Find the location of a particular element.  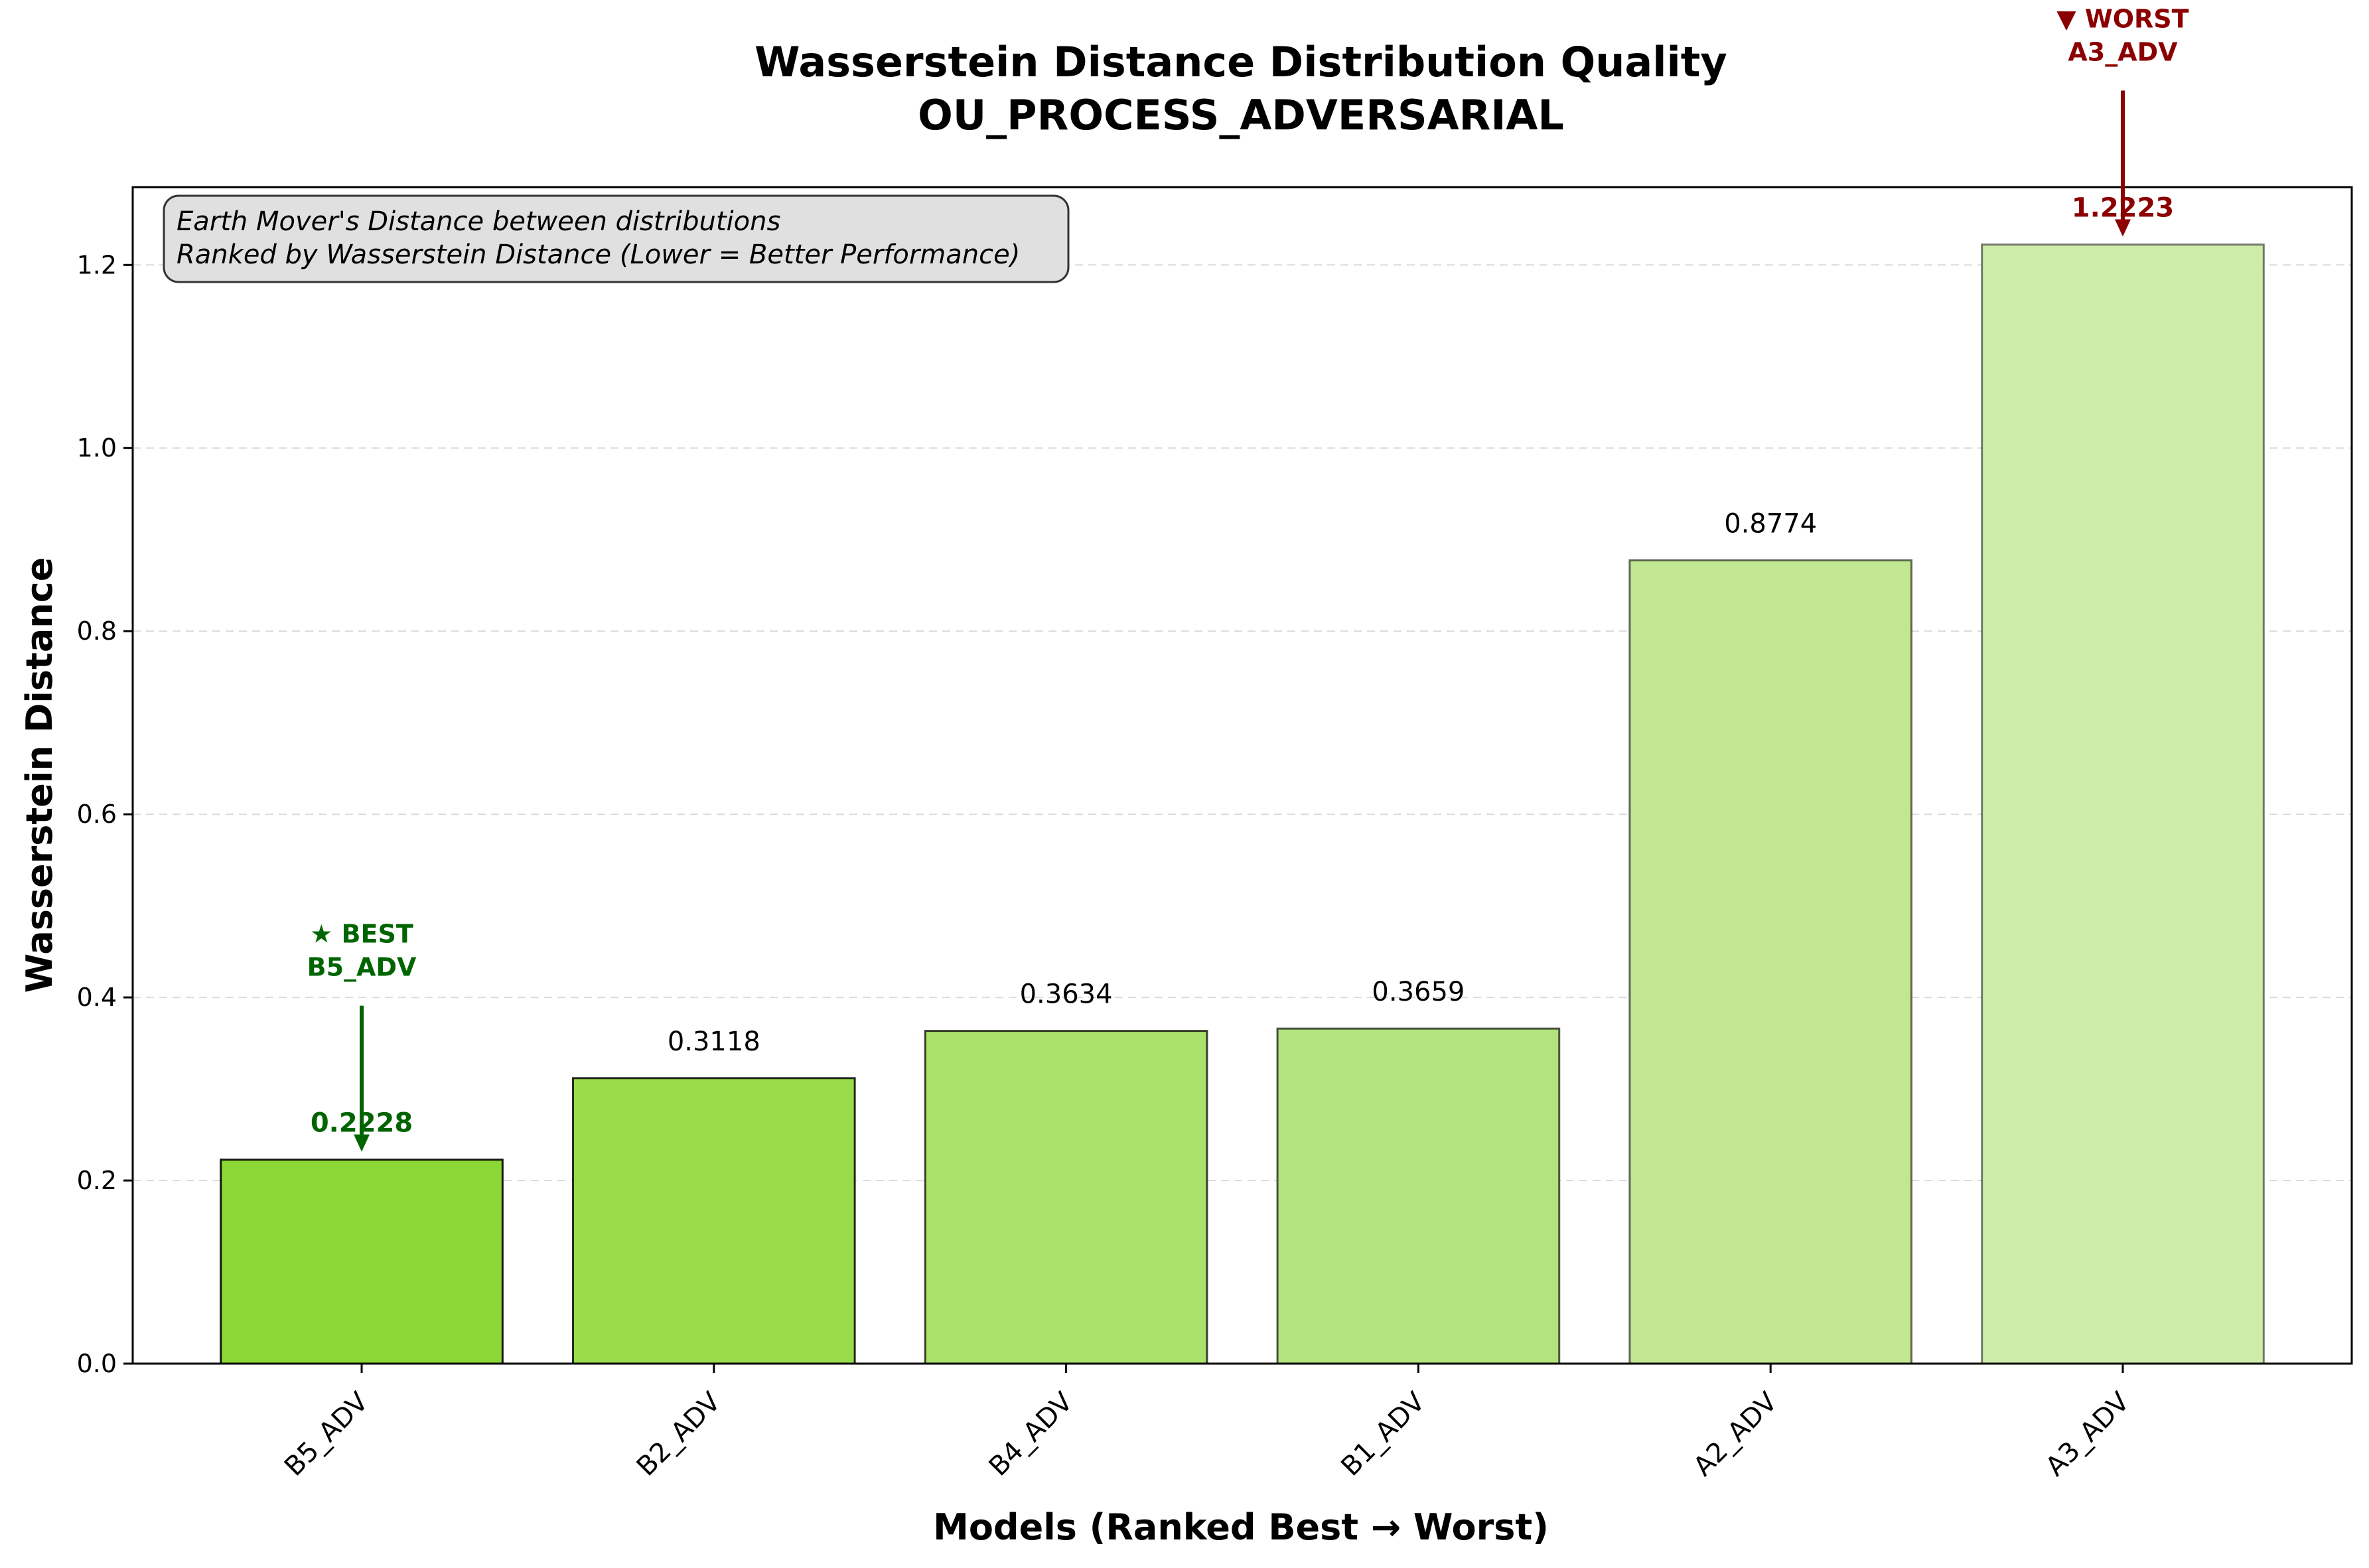

best-model-label: B5_ADV is located at coordinates (362, 967).